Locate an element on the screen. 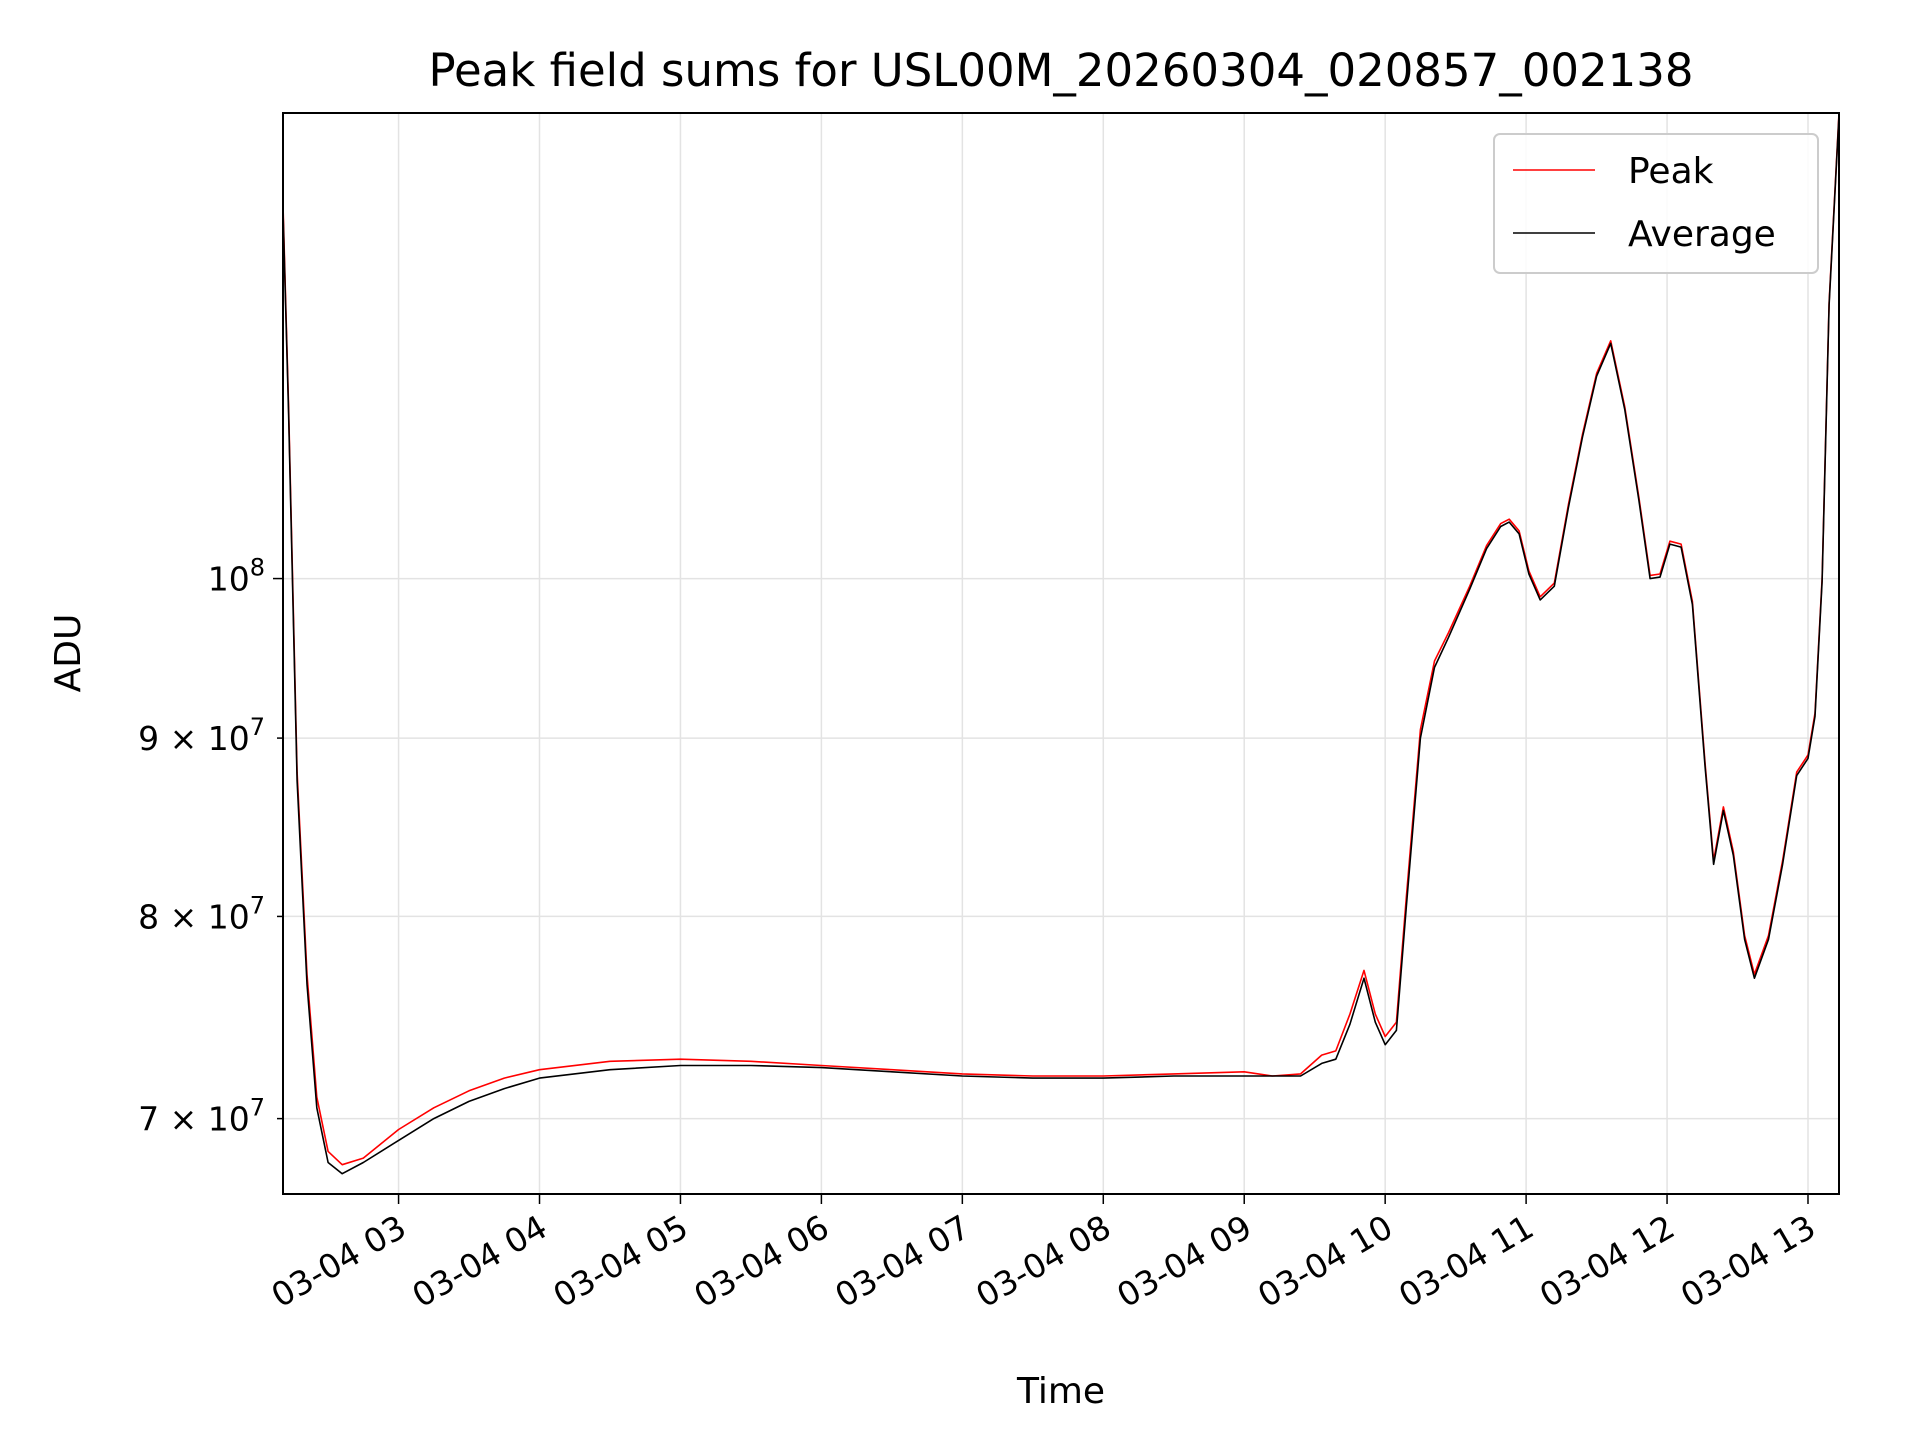 This screenshot has height=1440, width=1920. x-axis-label: Time is located at coordinates (1060, 1391).